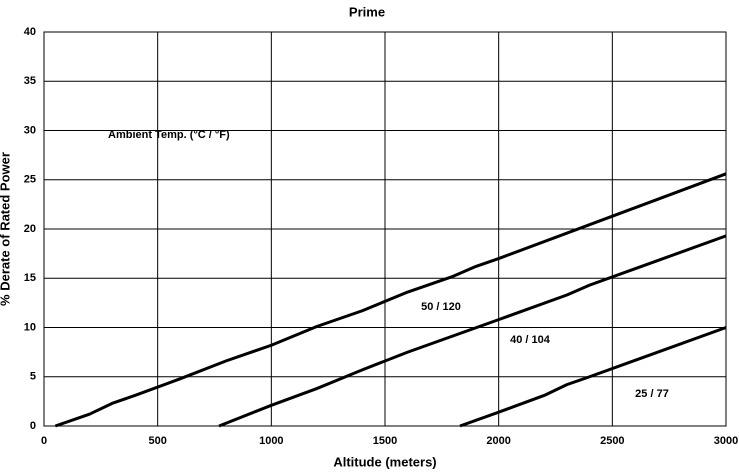 Image resolution: width=739 pixels, height=473 pixels. What do you see at coordinates (385, 441) in the screenshot?
I see `x-tick-label: 1500` at bounding box center [385, 441].